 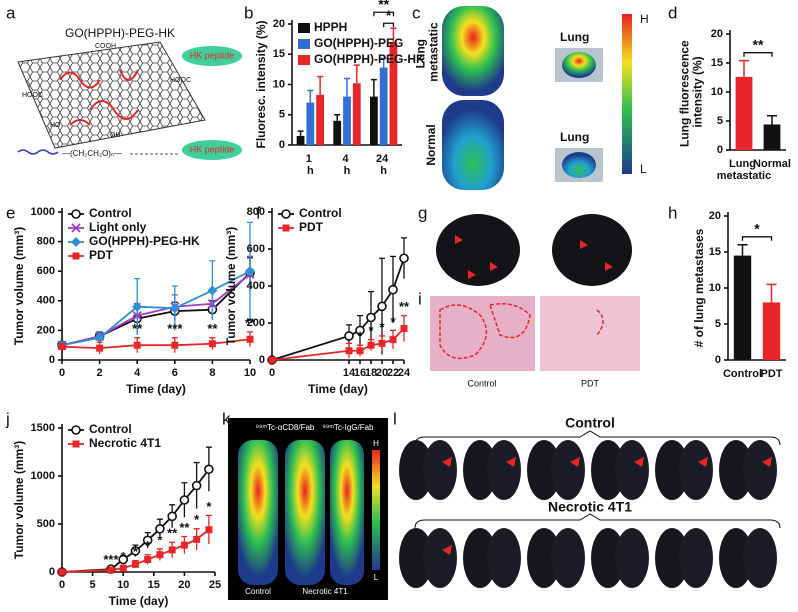 What do you see at coordinates (144, 241) in the screenshot?
I see `legend-label: GO(HPPH)-PEG-HK` at bounding box center [144, 241].